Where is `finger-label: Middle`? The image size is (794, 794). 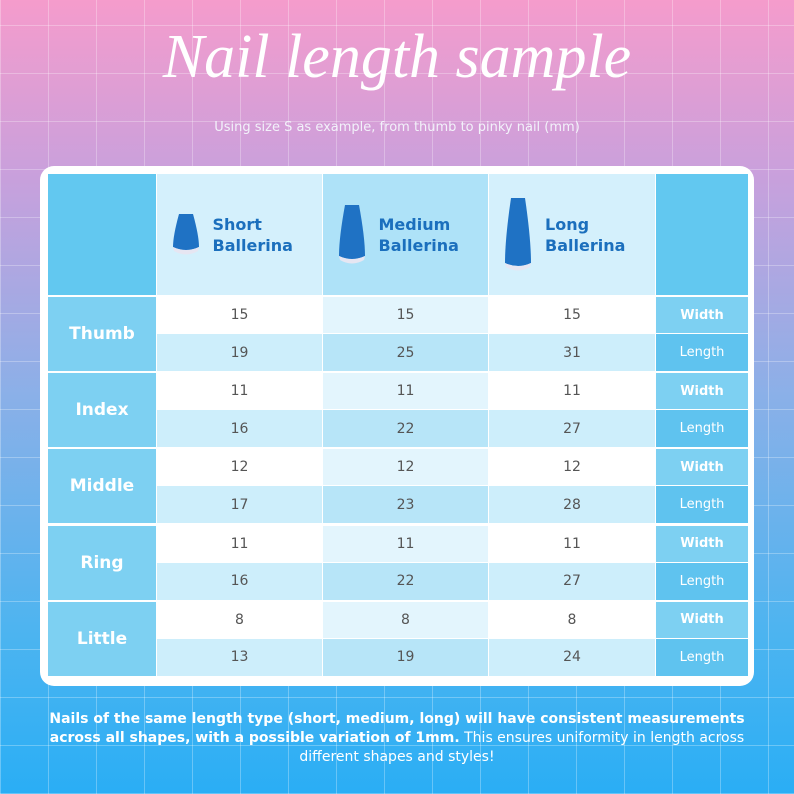 finger-label: Middle is located at coordinates (102, 486).